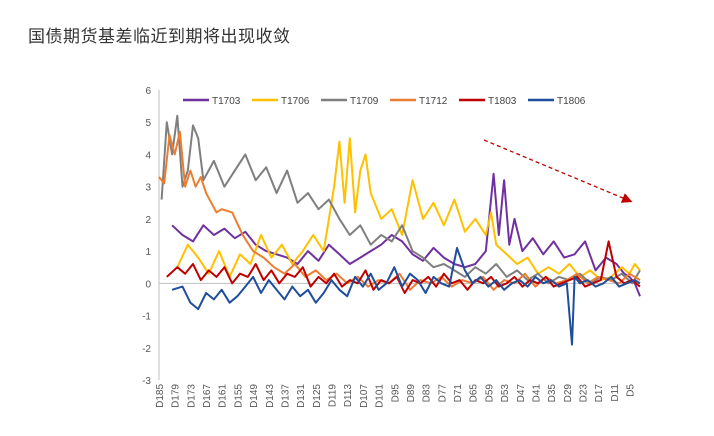 This screenshot has height=436, width=714. What do you see at coordinates (489, 393) in the screenshot?
I see `x-tick-label: D59` at bounding box center [489, 393].